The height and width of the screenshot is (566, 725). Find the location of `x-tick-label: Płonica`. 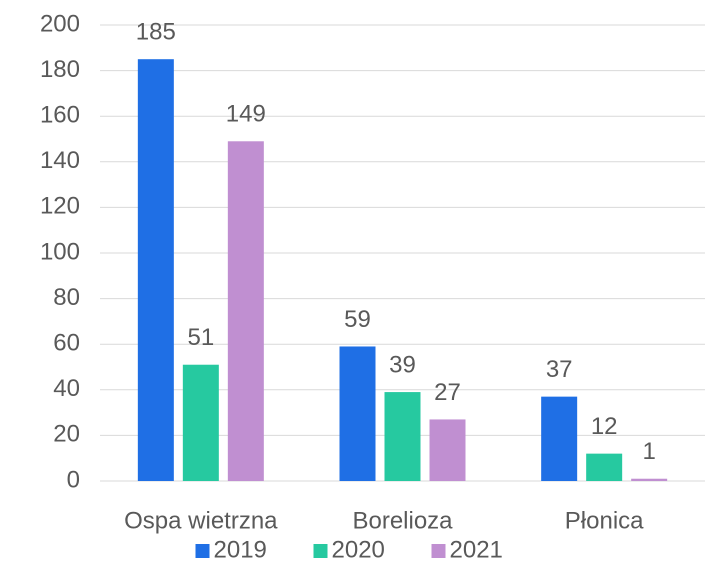

x-tick-label: Płonica is located at coordinates (604, 520).